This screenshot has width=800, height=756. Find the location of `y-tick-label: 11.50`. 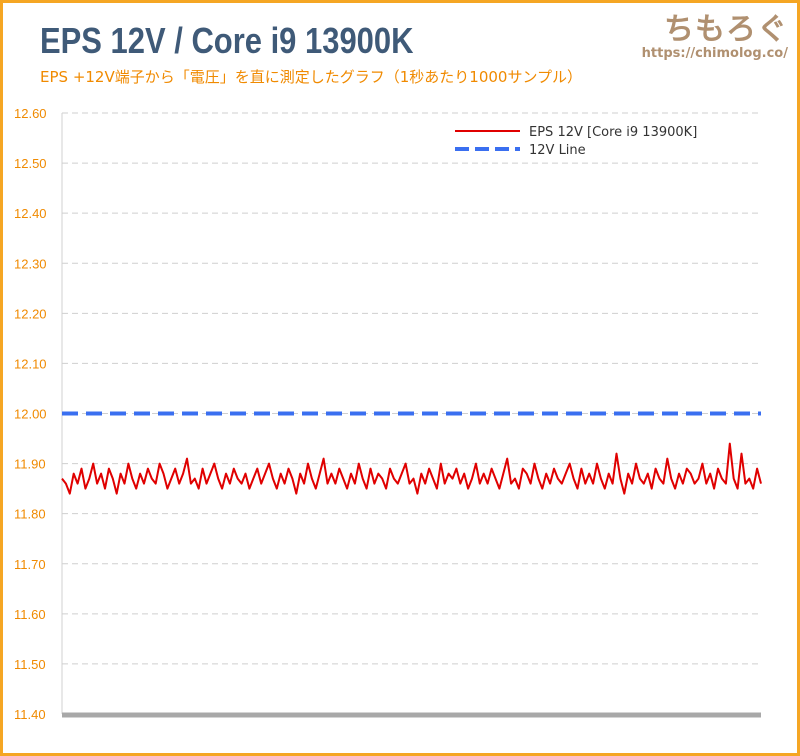

y-tick-label: 11.50 is located at coordinates (30, 664).